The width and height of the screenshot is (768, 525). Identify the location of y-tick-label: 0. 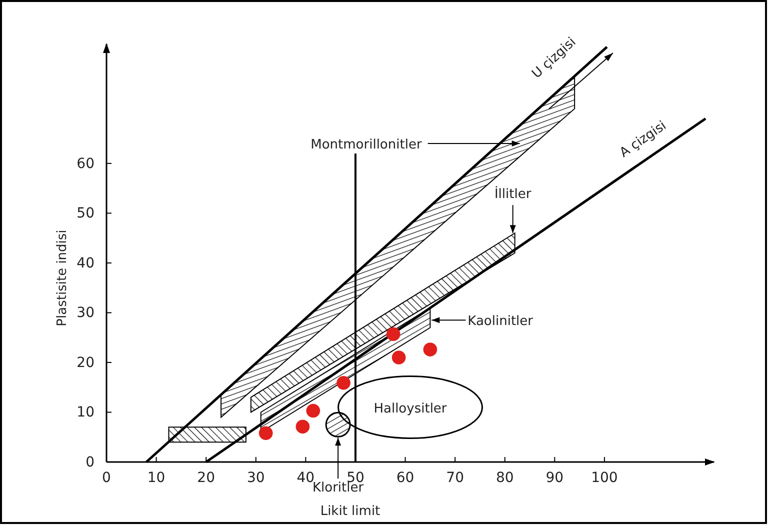
(90, 462).